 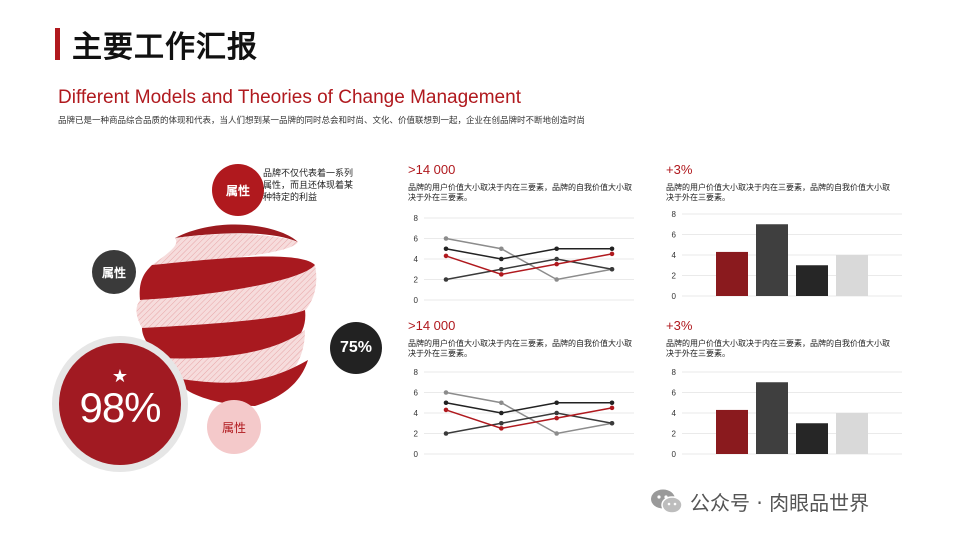 I want to click on watermark: 公众号 · 肉眼品世界, so click(x=759, y=501).